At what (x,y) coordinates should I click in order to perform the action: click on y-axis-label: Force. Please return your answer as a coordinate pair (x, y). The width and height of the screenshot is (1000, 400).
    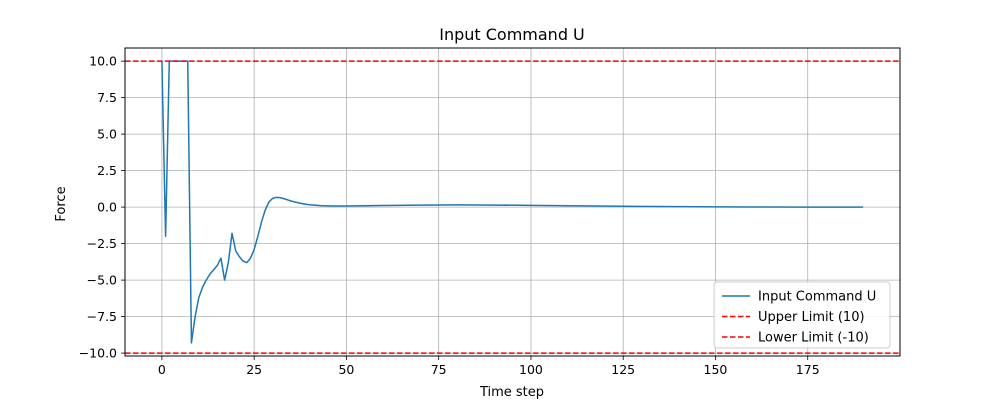
    Looking at the image, I should click on (61, 203).